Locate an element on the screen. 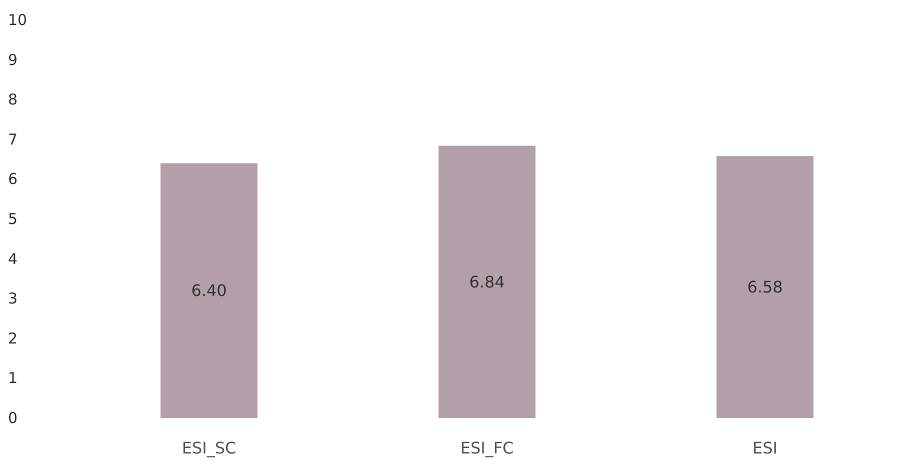 Image resolution: width=904 pixels, height=470 pixels. y-tick-label: 1 is located at coordinates (13, 378).